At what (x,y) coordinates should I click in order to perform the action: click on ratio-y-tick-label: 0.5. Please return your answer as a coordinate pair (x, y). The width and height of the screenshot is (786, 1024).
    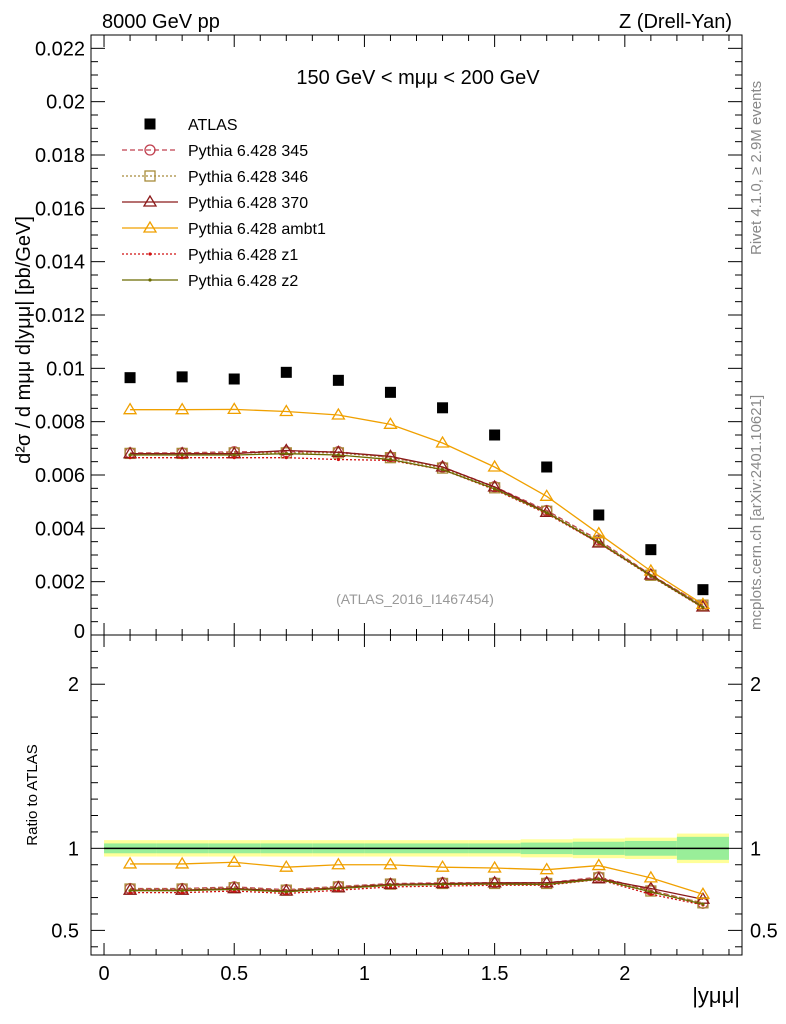
    Looking at the image, I should click on (65, 931).